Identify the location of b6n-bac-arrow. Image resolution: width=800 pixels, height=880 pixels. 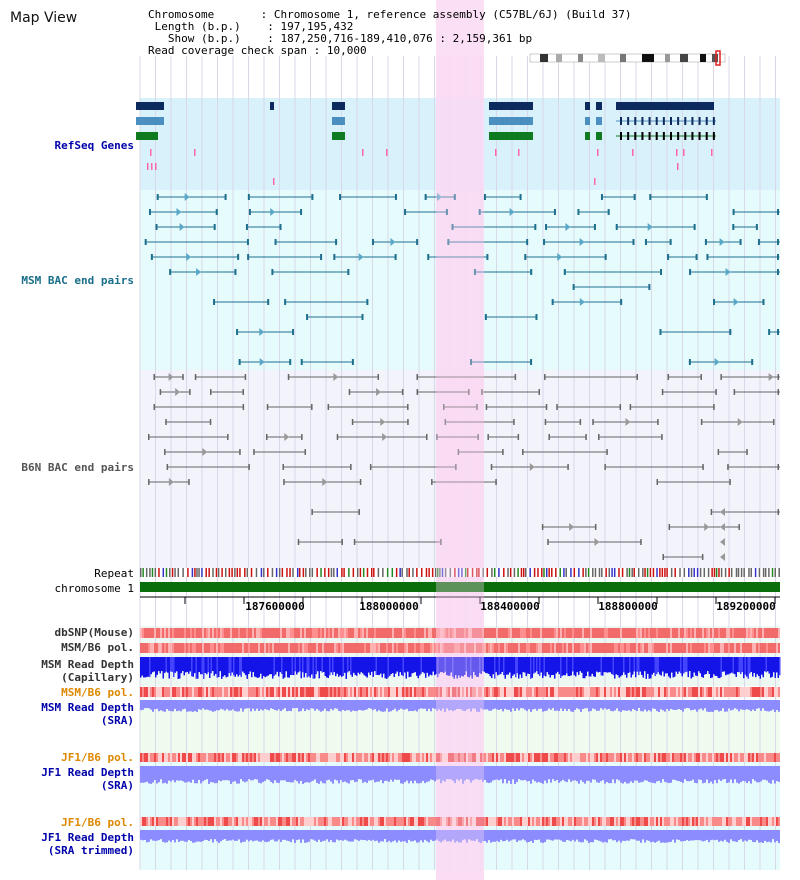
(383, 422).